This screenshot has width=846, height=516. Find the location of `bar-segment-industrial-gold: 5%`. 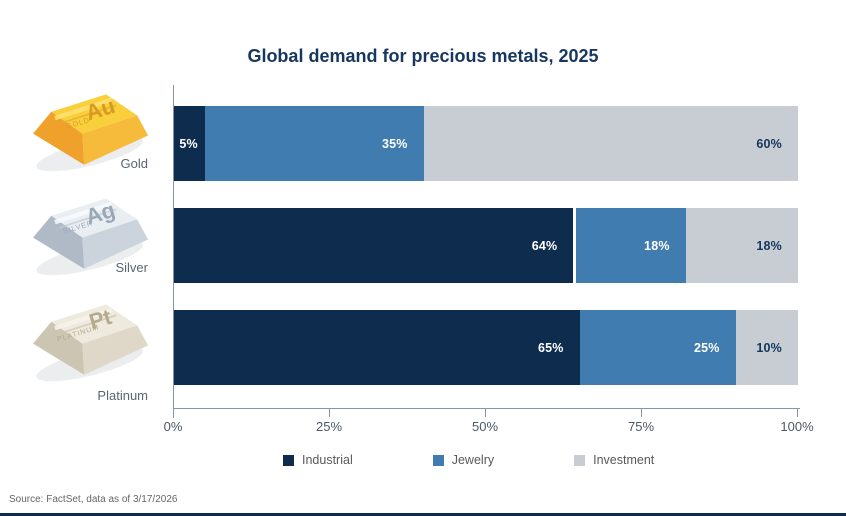

bar-segment-industrial-gold: 5% is located at coordinates (190, 143).